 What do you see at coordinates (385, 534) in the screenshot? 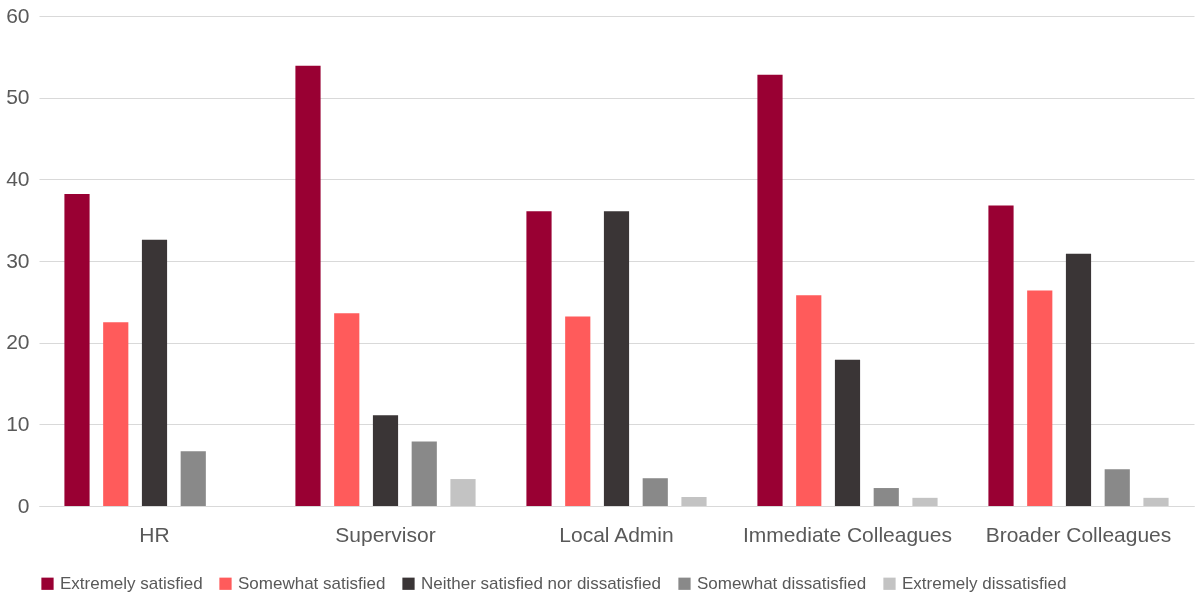
I see `x-tick-label: Supervisor` at bounding box center [385, 534].